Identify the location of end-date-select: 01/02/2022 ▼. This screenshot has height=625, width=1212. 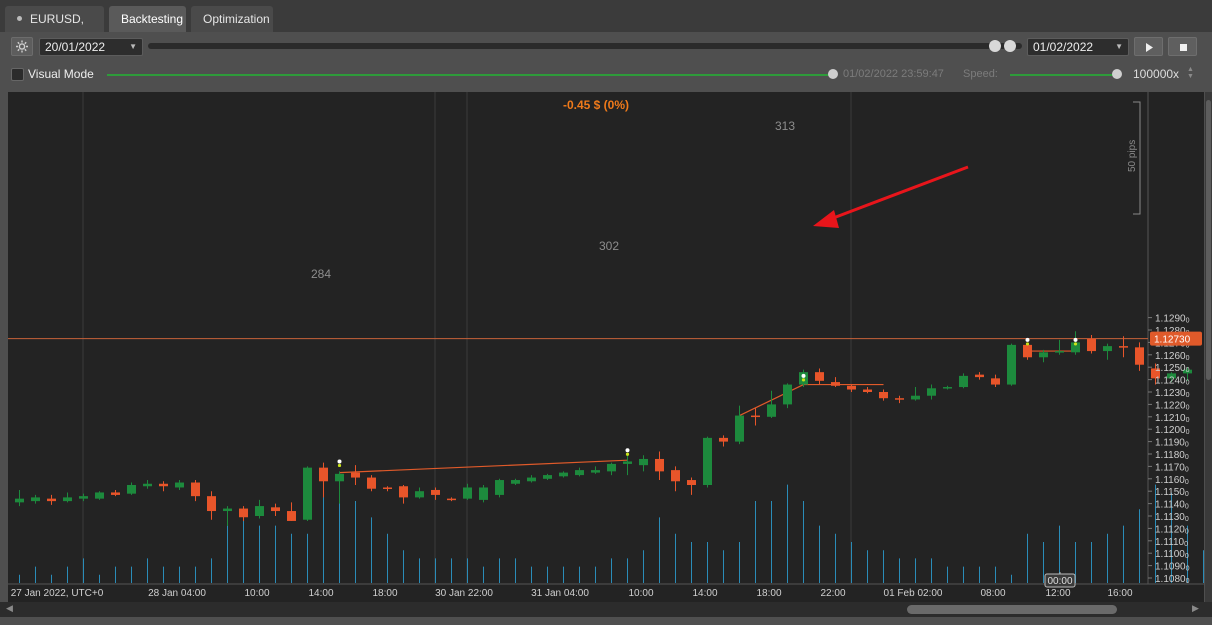
(1078, 47).